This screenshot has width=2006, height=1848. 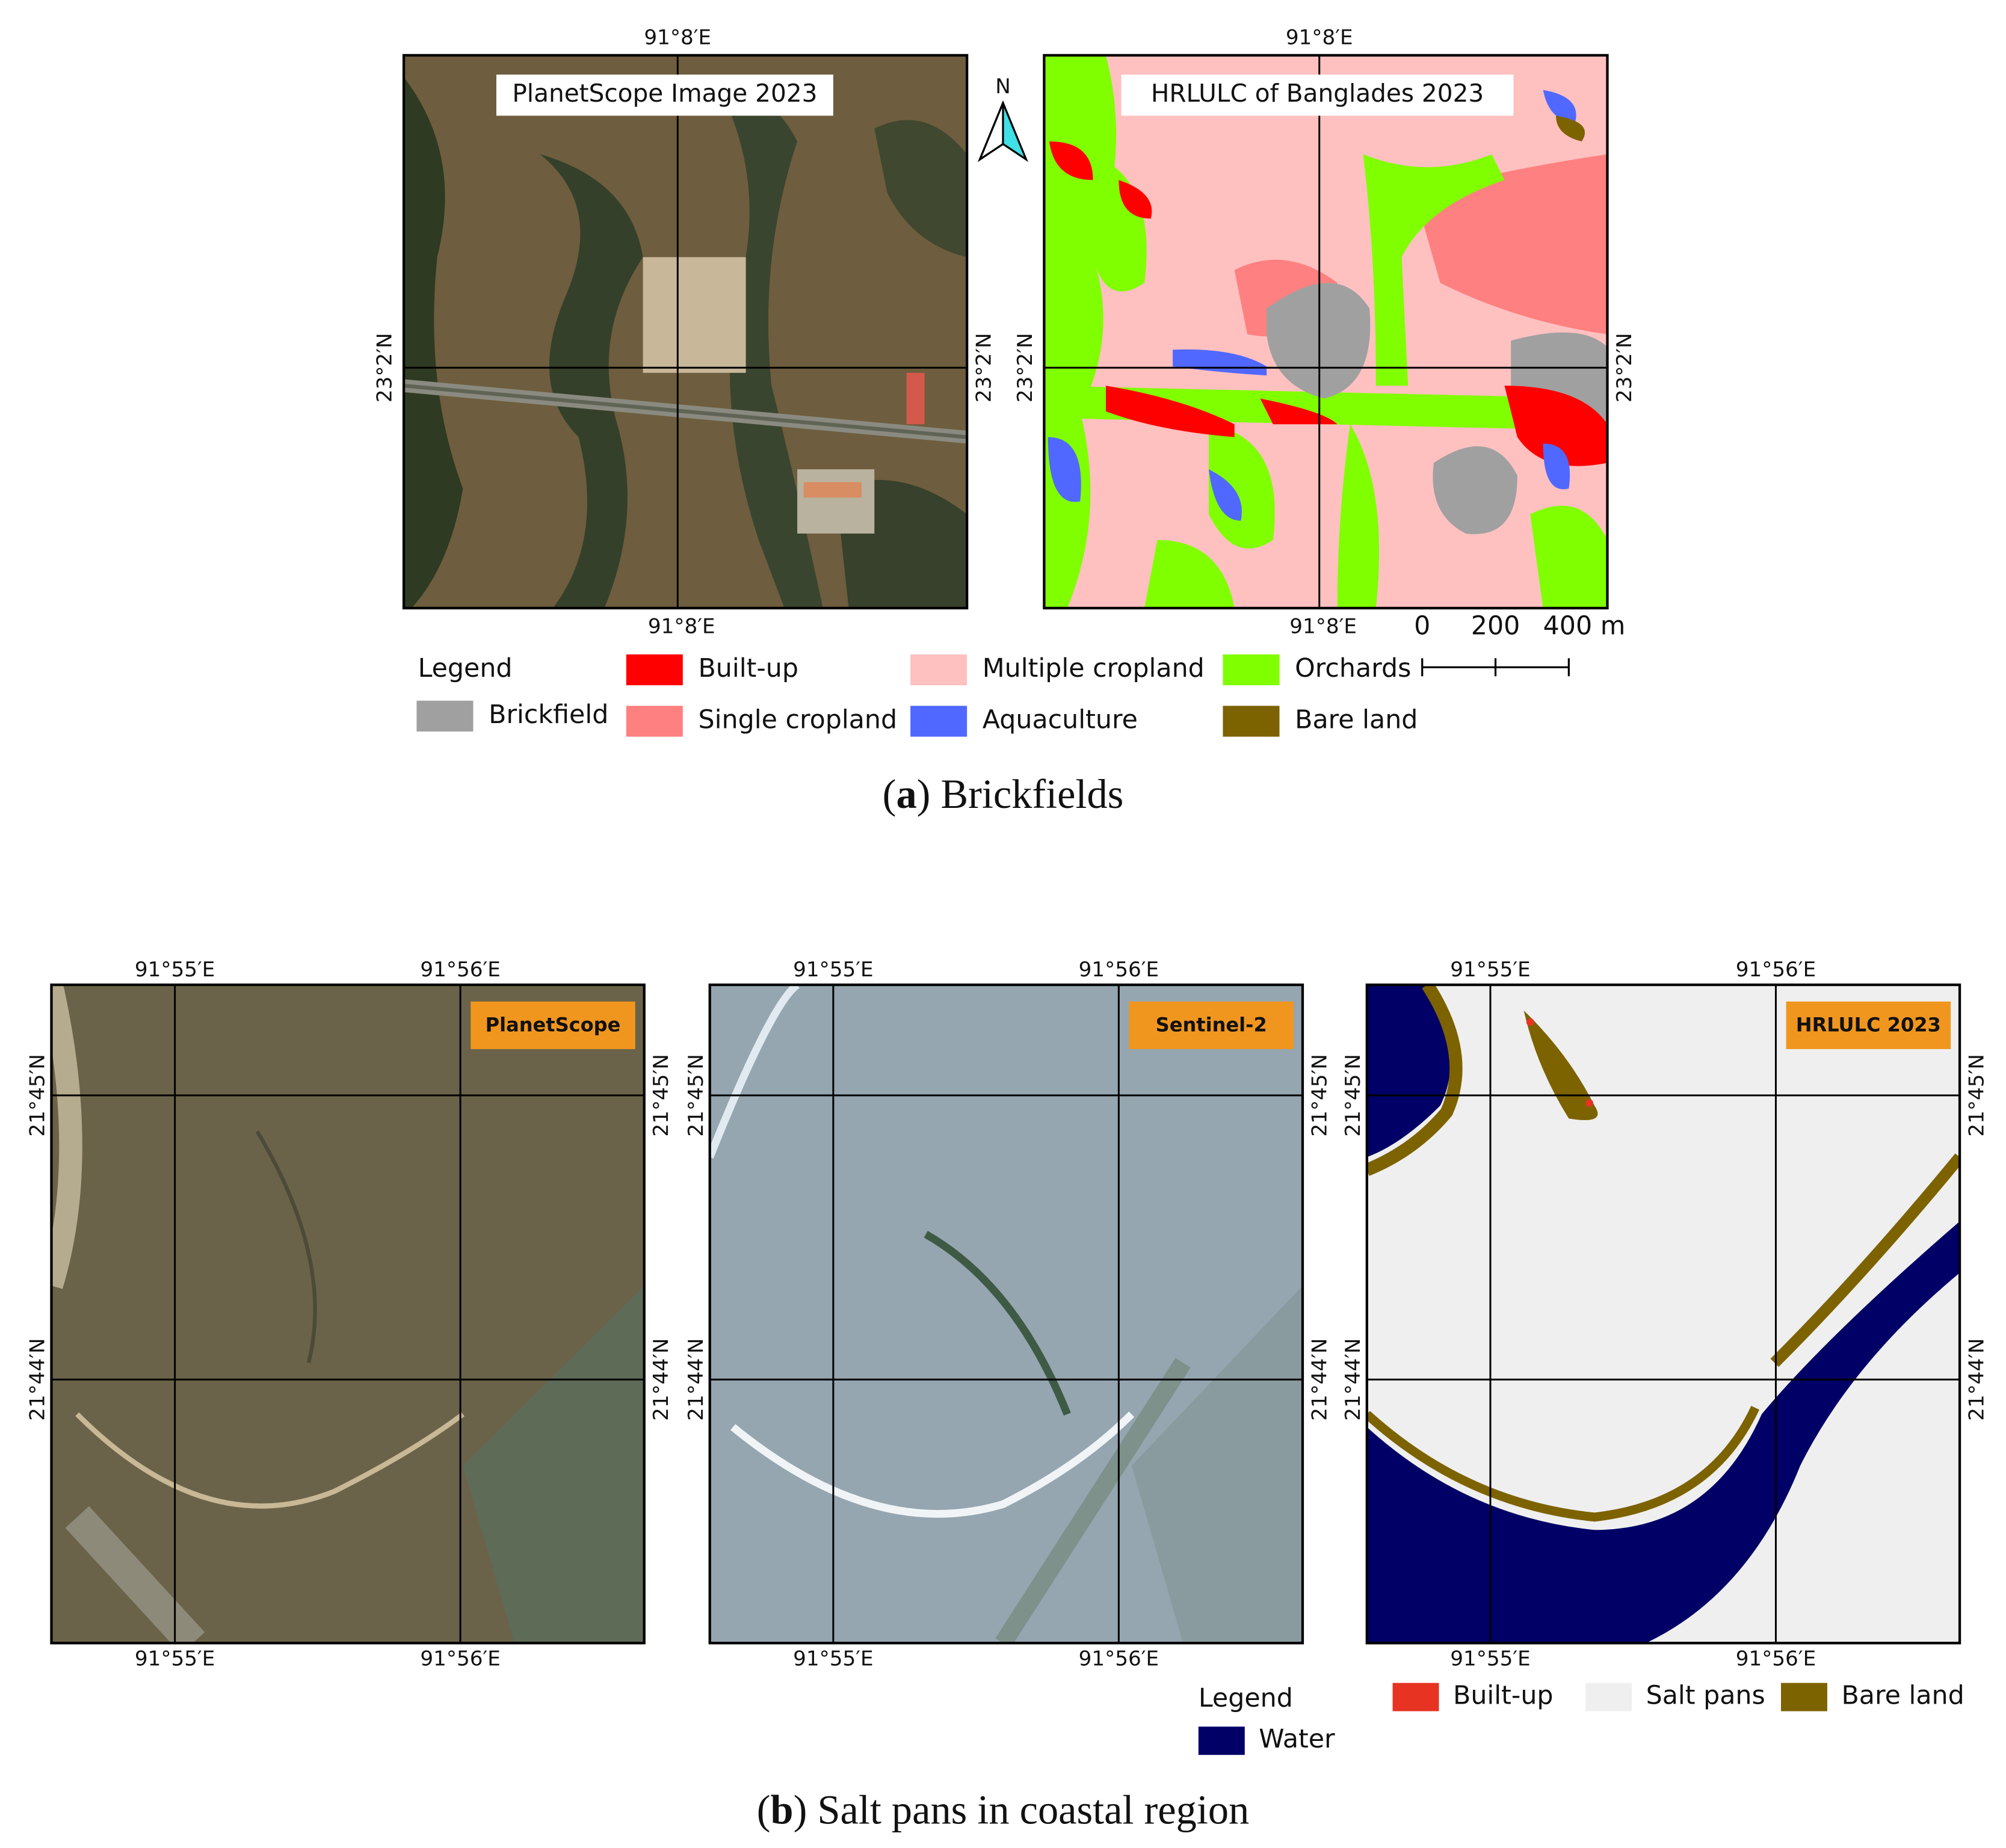 I want to click on badge: Sentinel-2, so click(x=1211, y=1024).